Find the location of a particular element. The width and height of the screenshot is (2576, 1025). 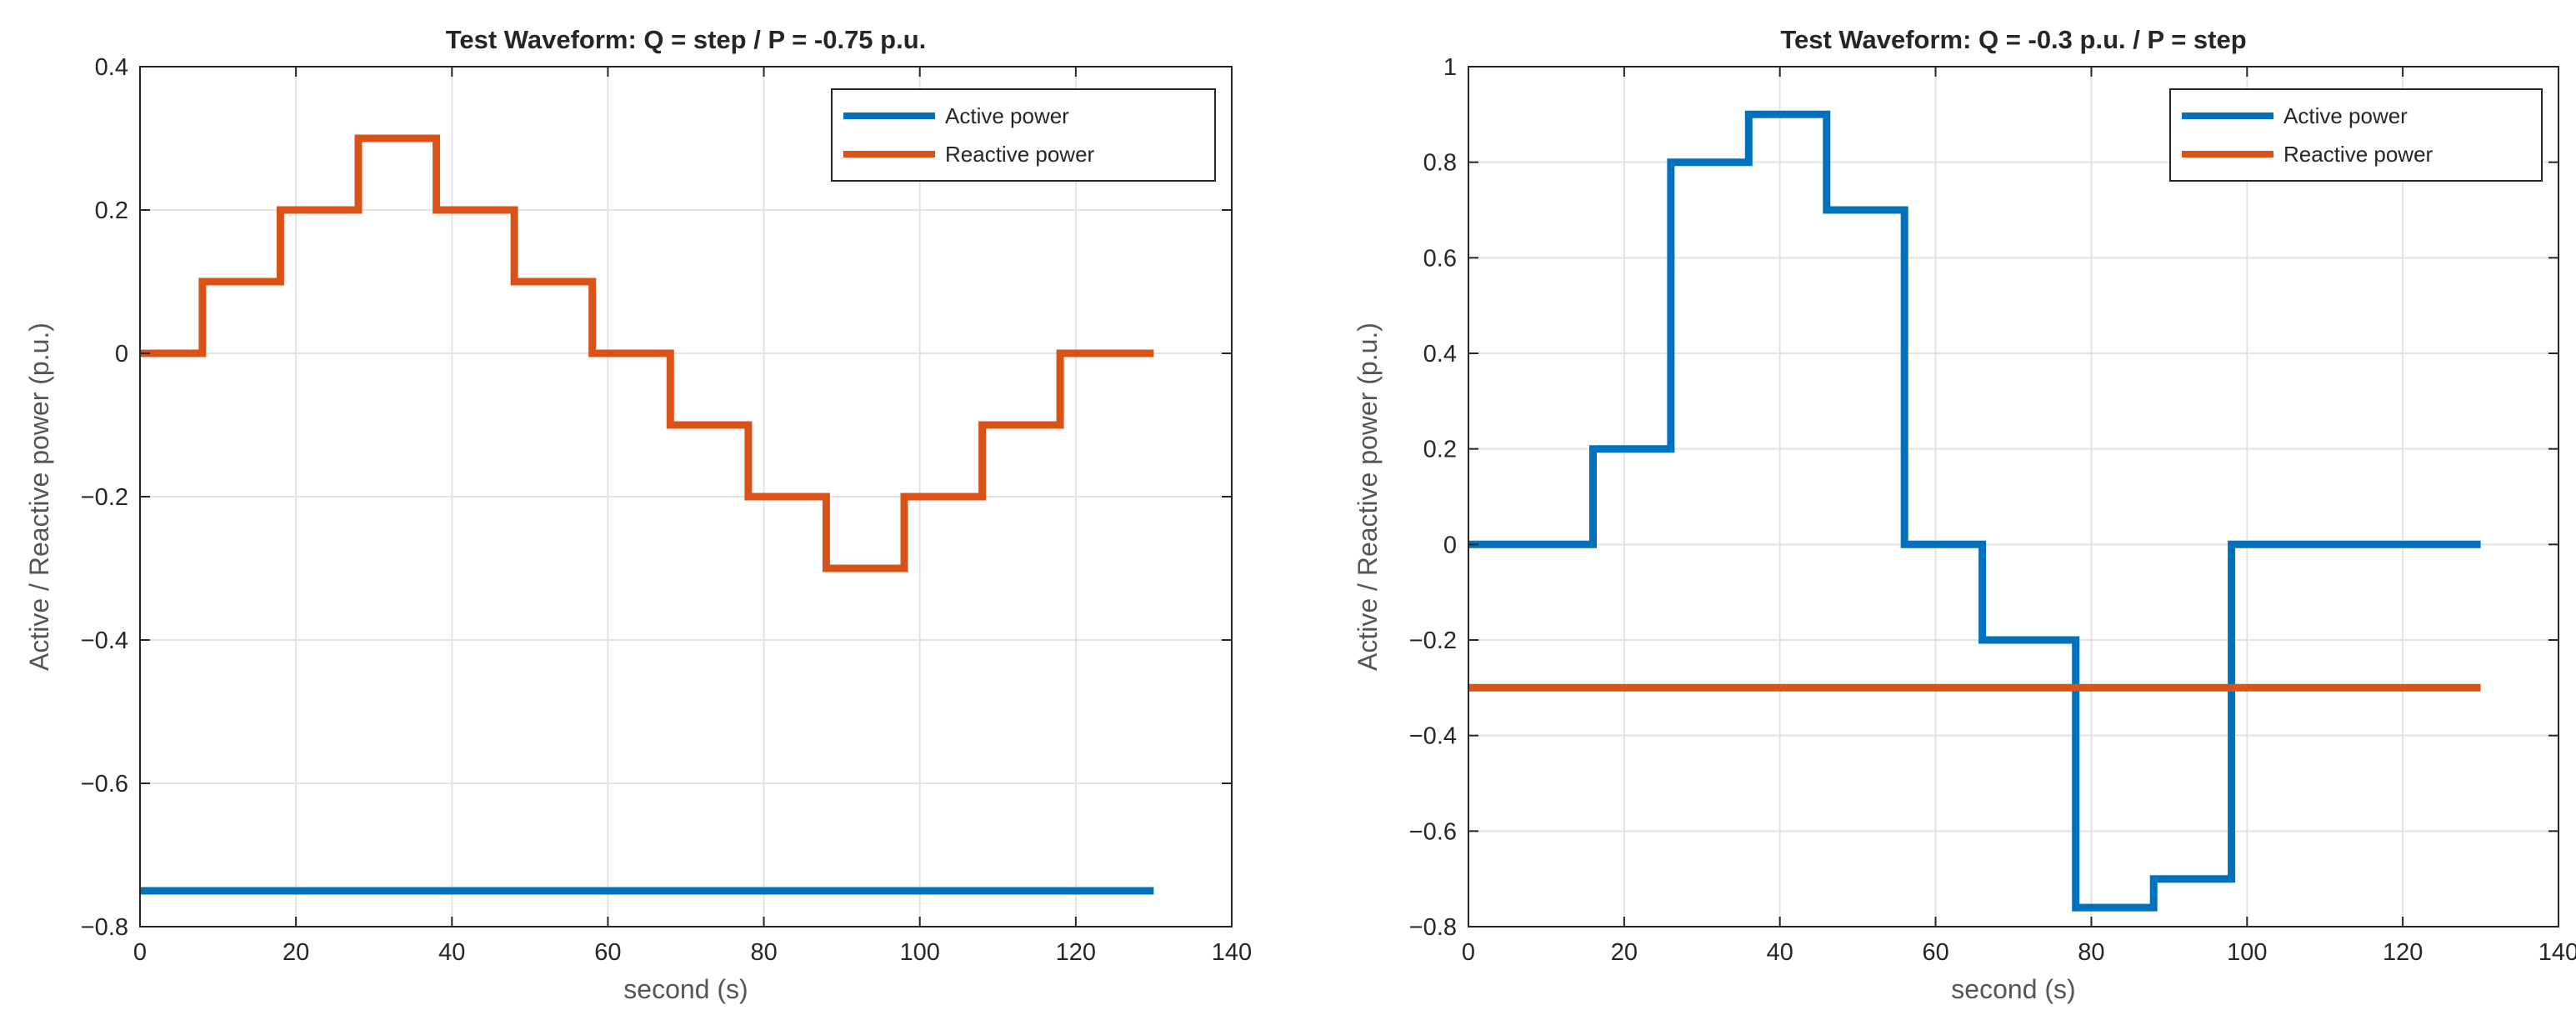

chart-title: Test Waveform: Q = step / P = -0.75 p.u. is located at coordinates (687, 39).